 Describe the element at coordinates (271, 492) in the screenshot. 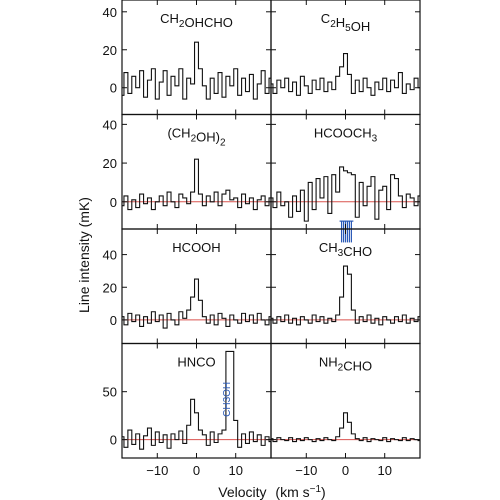

I see `x-axis-label: Velocity (km s−1)` at that location.